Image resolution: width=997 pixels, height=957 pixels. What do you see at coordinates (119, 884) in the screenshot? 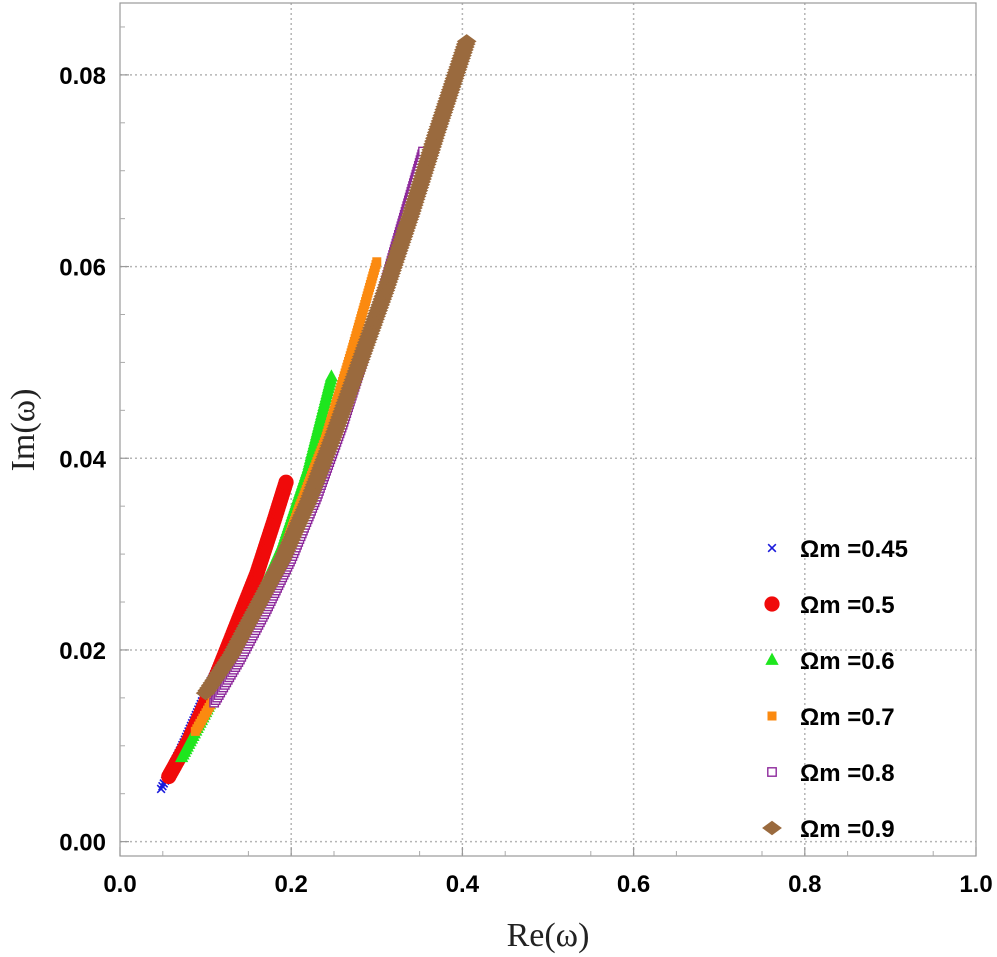
I see `x-tick-label: 0.0` at bounding box center [119, 884].